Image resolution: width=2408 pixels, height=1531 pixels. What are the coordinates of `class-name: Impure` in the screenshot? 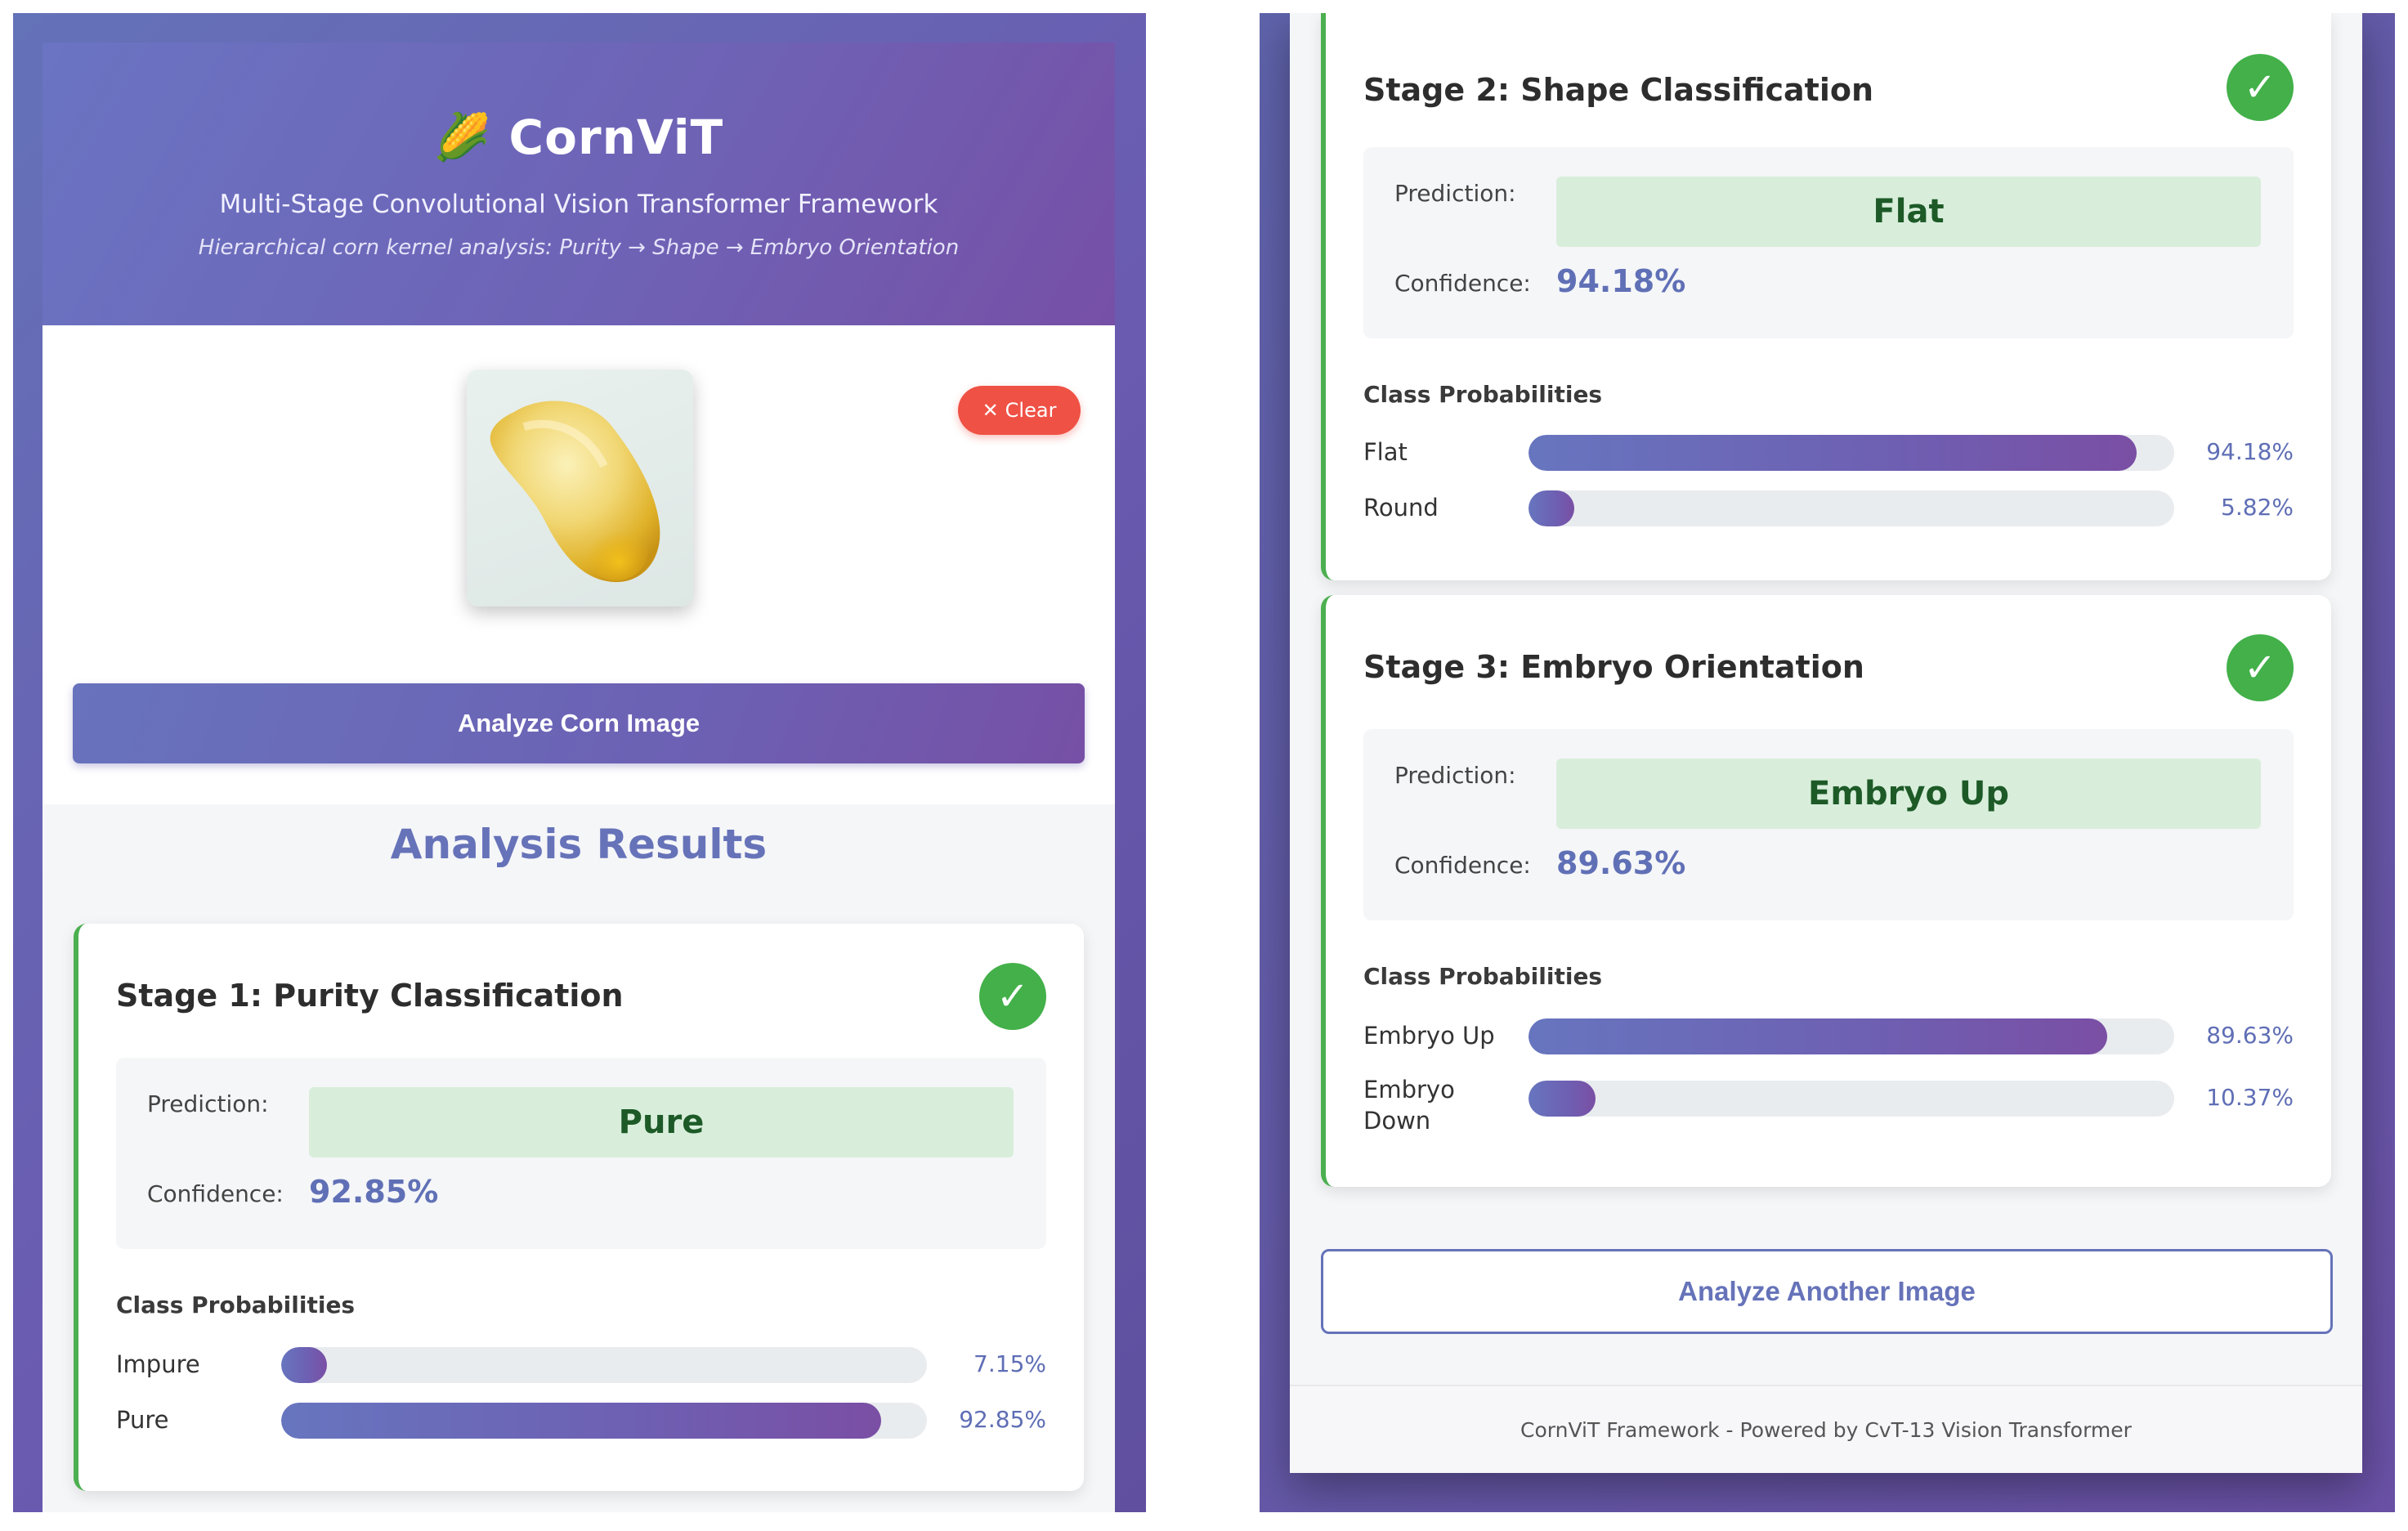 It's located at (158, 1364).